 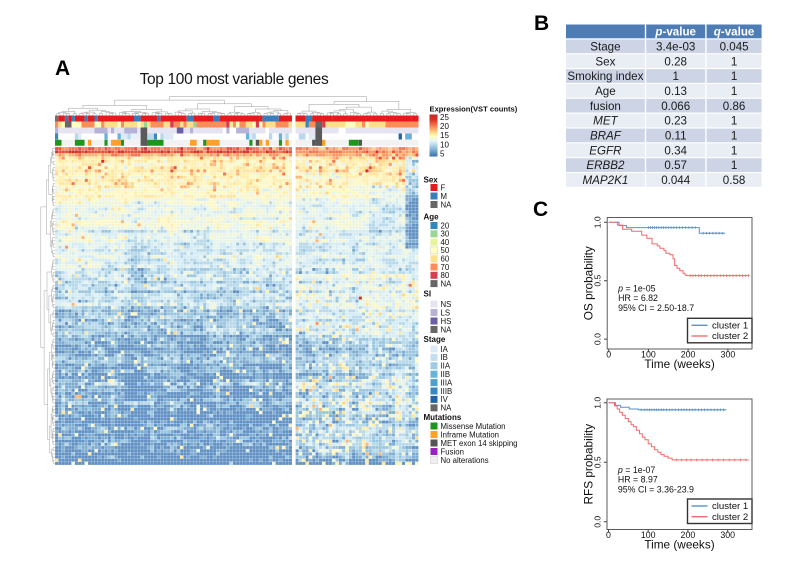 I want to click on svg-text: fusion, so click(x=605, y=106).